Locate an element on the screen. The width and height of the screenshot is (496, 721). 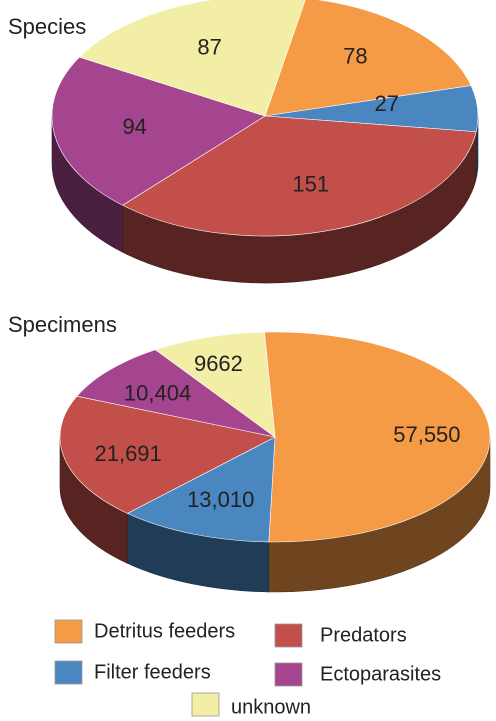
legend-swatch-filter-feeders is located at coordinates (68, 672).